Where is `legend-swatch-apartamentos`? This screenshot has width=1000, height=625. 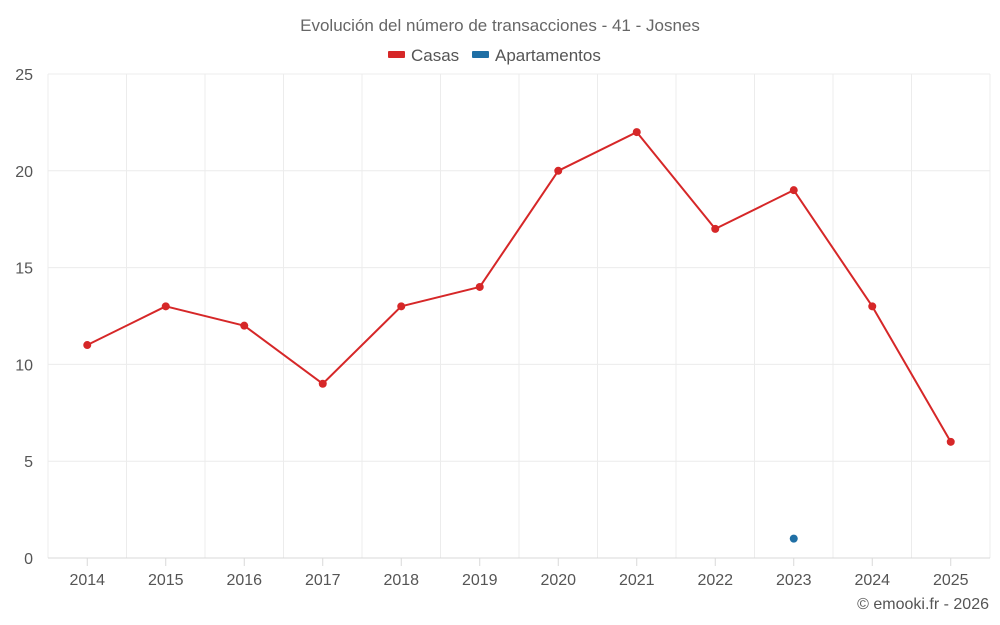 legend-swatch-apartamentos is located at coordinates (480, 54).